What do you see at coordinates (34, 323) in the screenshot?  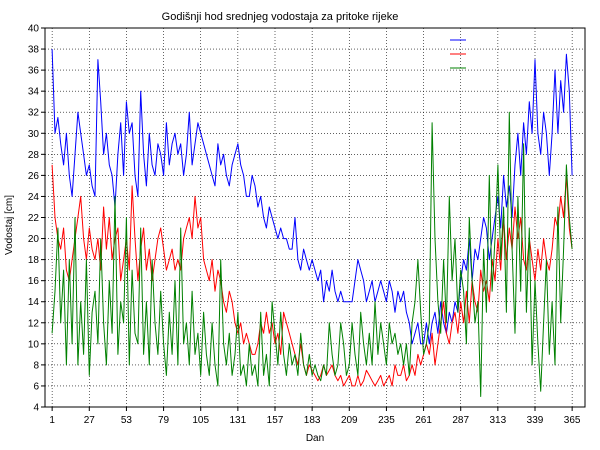 I see `y-tick-label: 12` at bounding box center [34, 323].